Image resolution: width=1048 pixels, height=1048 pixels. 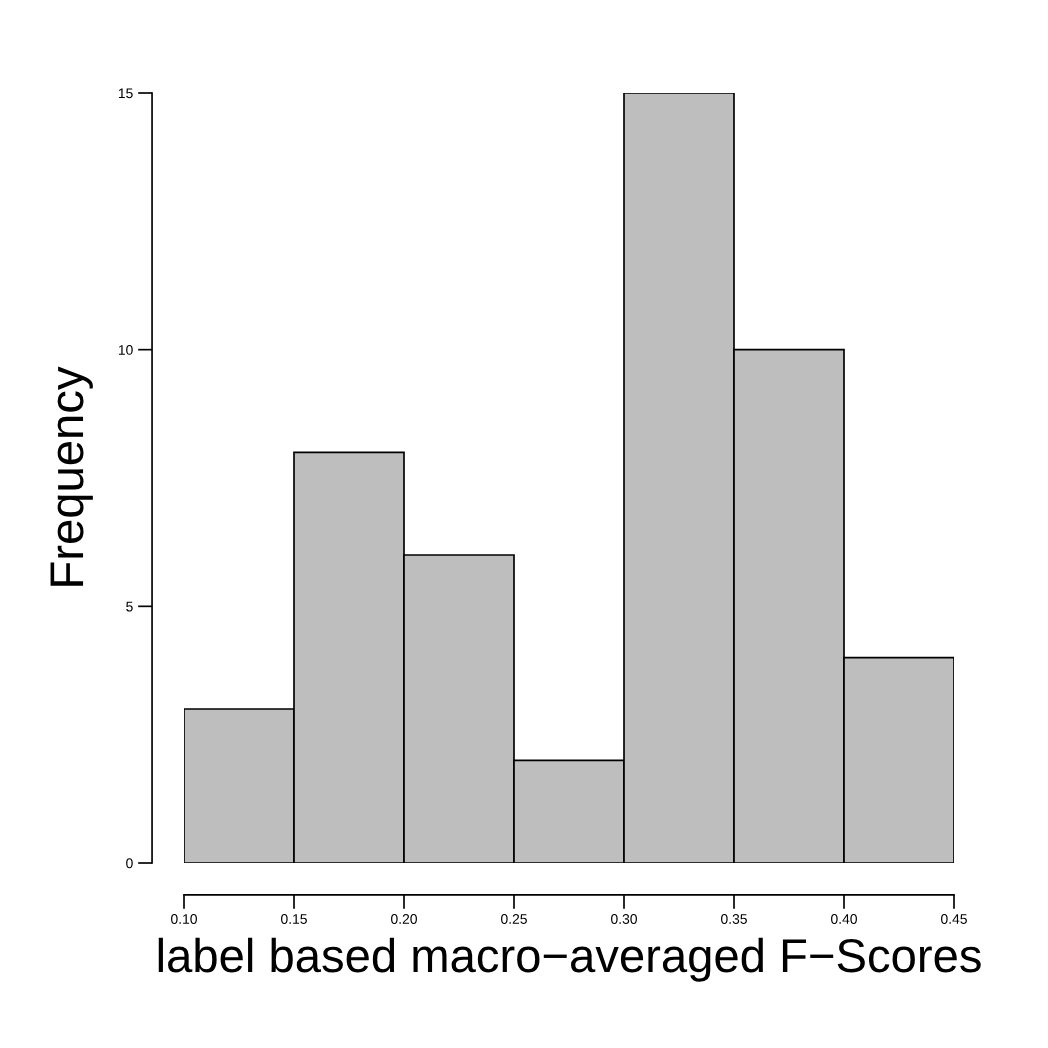 What do you see at coordinates (624, 919) in the screenshot?
I see `x-tick-label: 0.30` at bounding box center [624, 919].